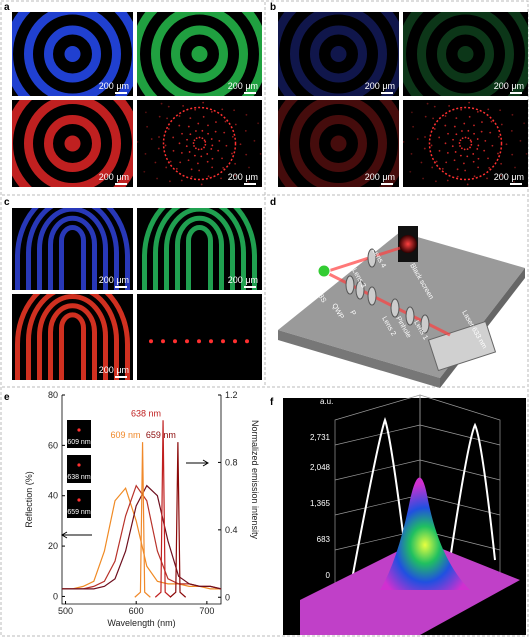 This screenshot has height=642, width=529. What do you see at coordinates (79, 442) in the screenshot?
I see `inset-label: 609 nm` at bounding box center [79, 442].